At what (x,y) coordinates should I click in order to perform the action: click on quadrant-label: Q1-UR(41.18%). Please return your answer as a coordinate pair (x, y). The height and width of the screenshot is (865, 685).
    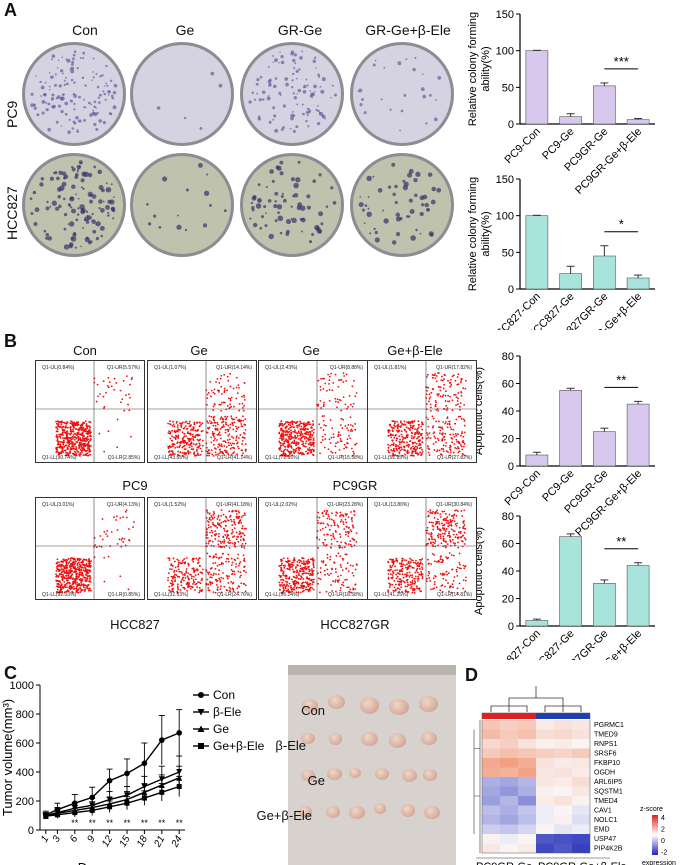
    Looking at the image, I should click on (234, 505).